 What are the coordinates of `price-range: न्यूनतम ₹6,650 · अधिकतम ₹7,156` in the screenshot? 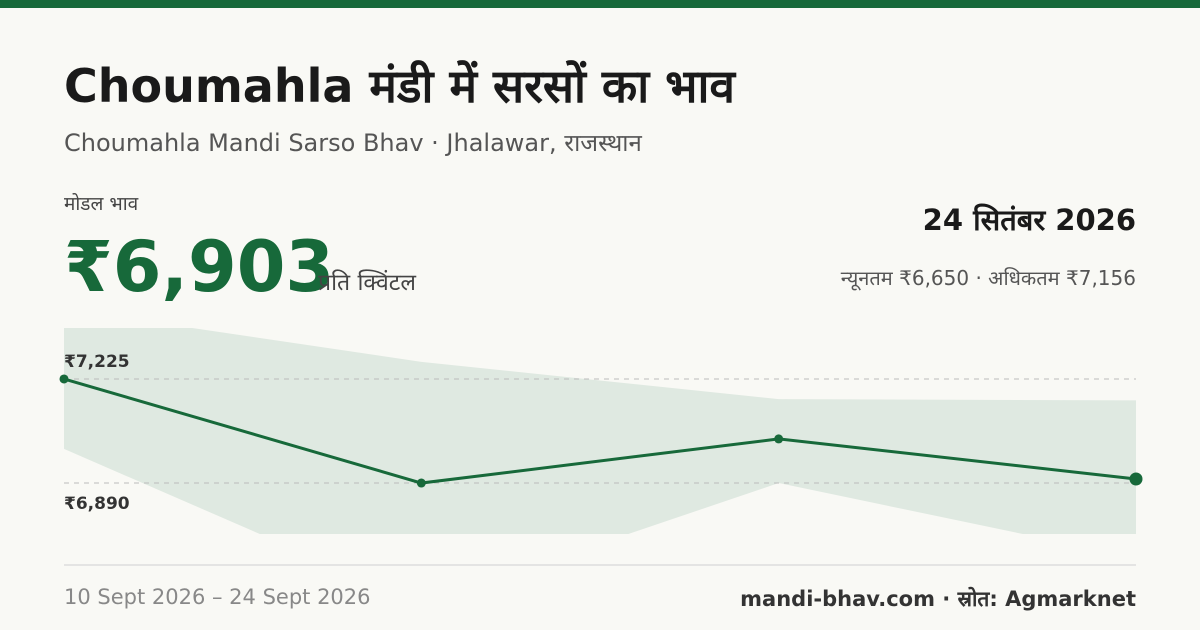 It's located at (988, 278).